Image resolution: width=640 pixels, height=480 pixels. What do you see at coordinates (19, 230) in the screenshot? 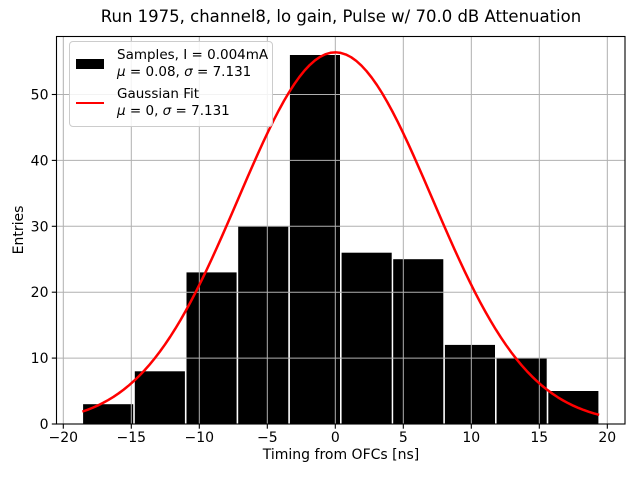
I see `y-axis-label: Entries` at bounding box center [19, 230].